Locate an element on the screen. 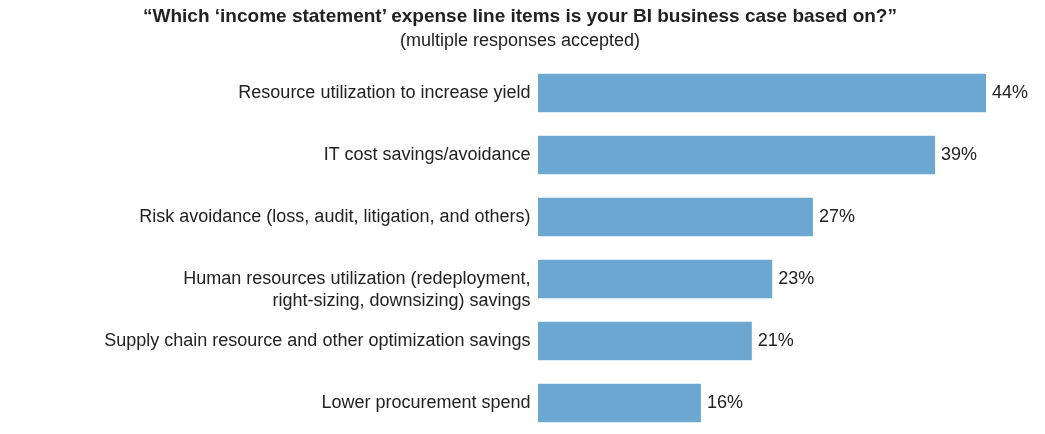  y-tick-label: Risk avoidance (loss, audit, litigation, and others) is located at coordinates (335, 216).